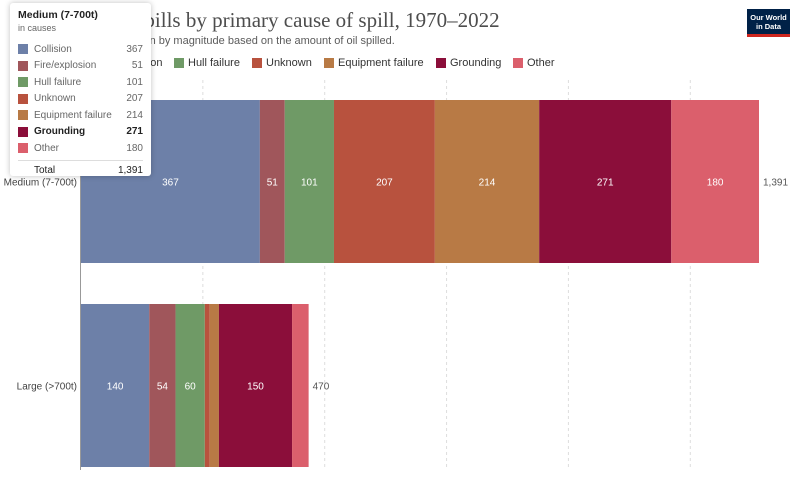 The image size is (800, 499). I want to click on logo-line-2: in Data, so click(768, 26).